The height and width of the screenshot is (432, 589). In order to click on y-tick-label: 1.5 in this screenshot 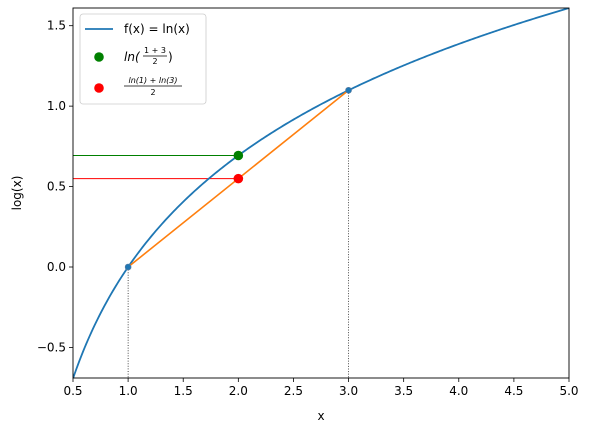, I will do `click(56, 26)`.